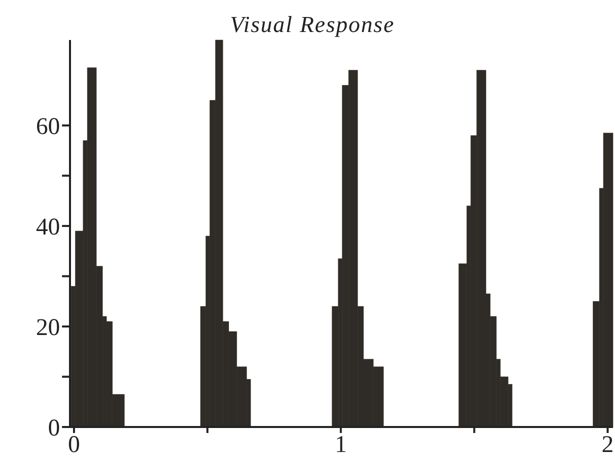 Image resolution: width=615 pixels, height=476 pixels. I want to click on chart-title: Visual Response, so click(312, 25).